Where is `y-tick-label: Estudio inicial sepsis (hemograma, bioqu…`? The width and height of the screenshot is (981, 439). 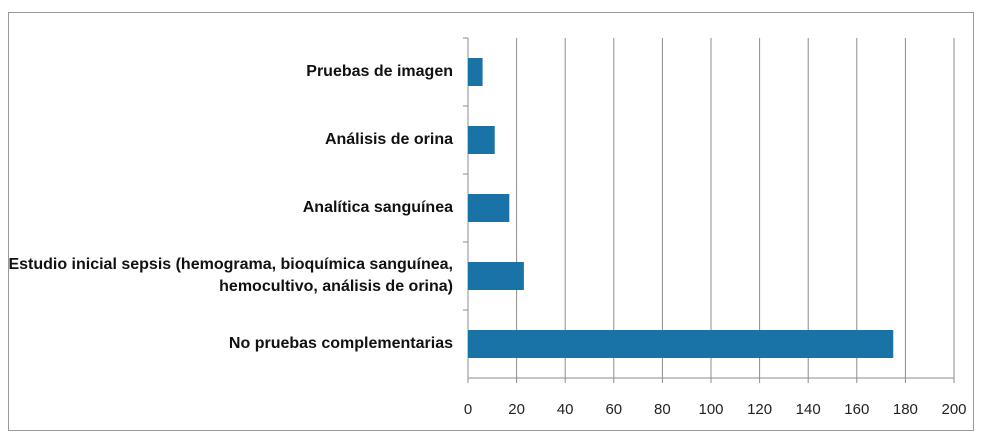
y-tick-label: Estudio inicial sepsis (hemograma, bioqu… is located at coordinates (230, 275).